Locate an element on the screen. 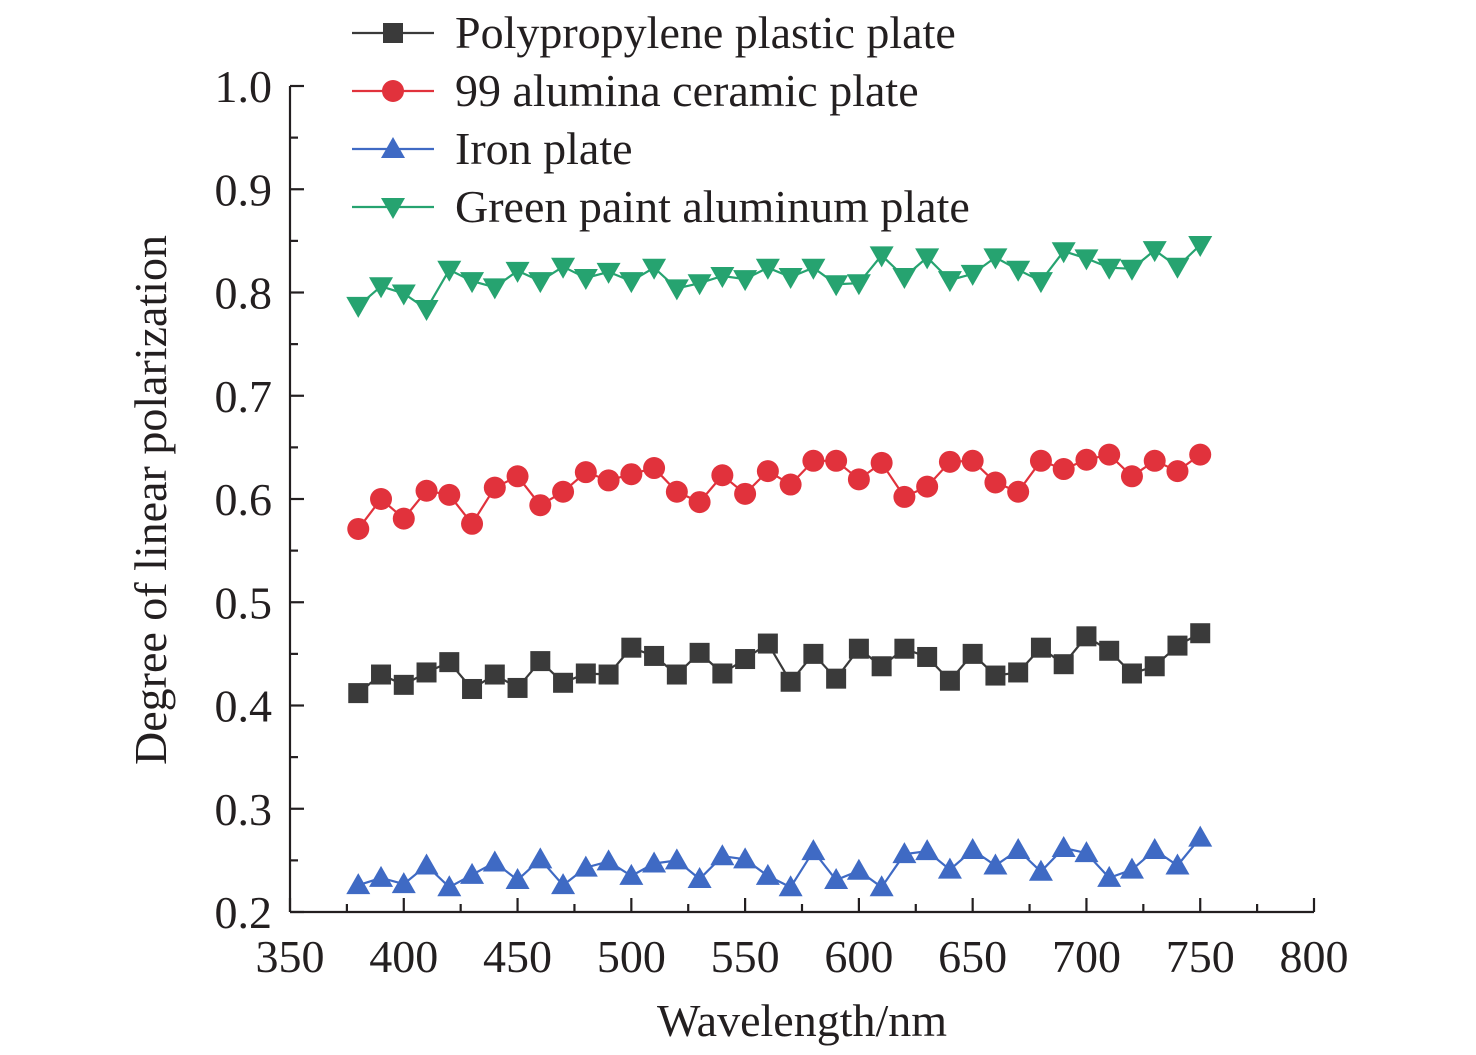  legend-entry: 99 alumina ceramic plate is located at coordinates (635, 90).